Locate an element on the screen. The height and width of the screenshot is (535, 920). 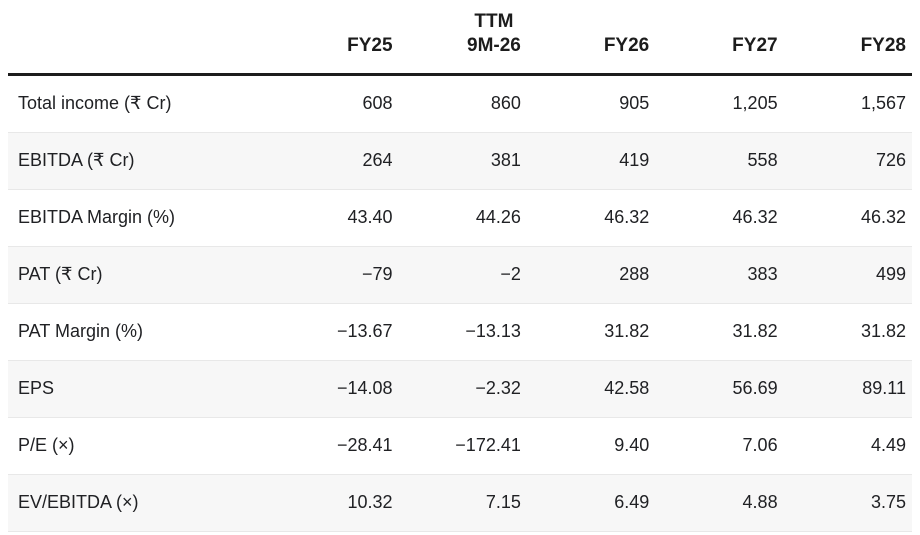
table-row-pe: P/E (×) −28.41 −172.41 9.40 7.06 4.49 is located at coordinates (460, 446).